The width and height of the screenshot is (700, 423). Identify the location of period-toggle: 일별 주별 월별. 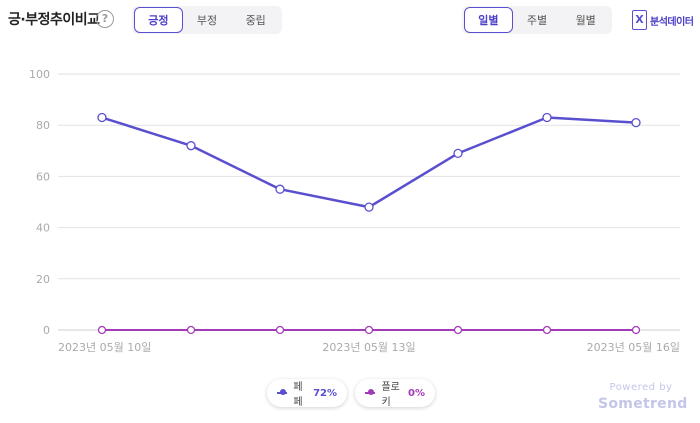
(537, 20).